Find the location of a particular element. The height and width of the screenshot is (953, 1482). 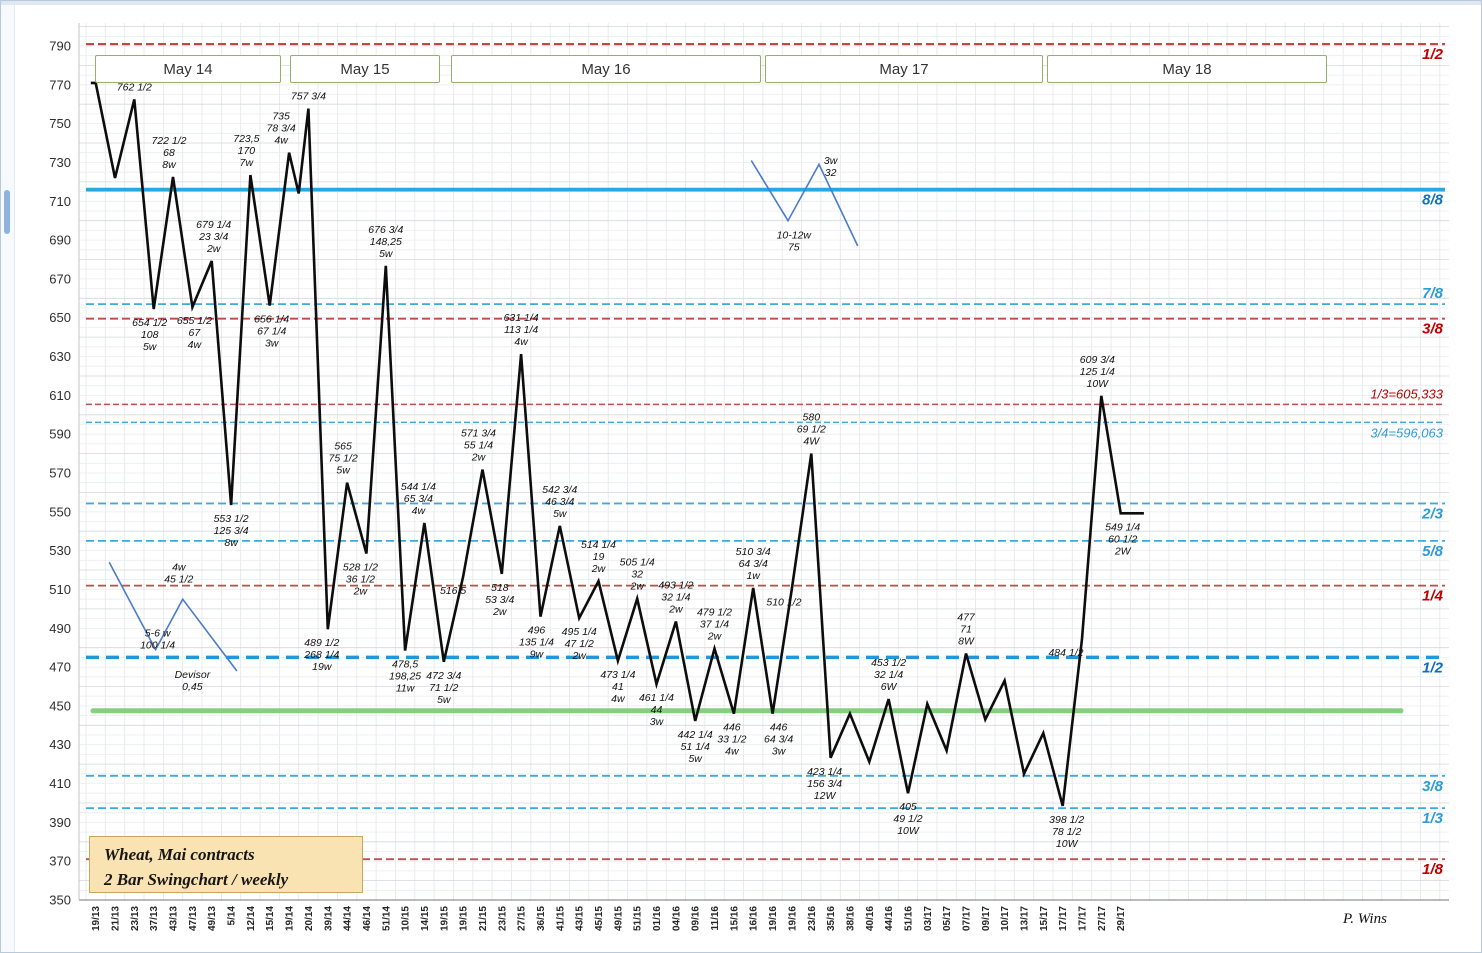

swing-annotation: 53 3/4 is located at coordinates (499, 600).